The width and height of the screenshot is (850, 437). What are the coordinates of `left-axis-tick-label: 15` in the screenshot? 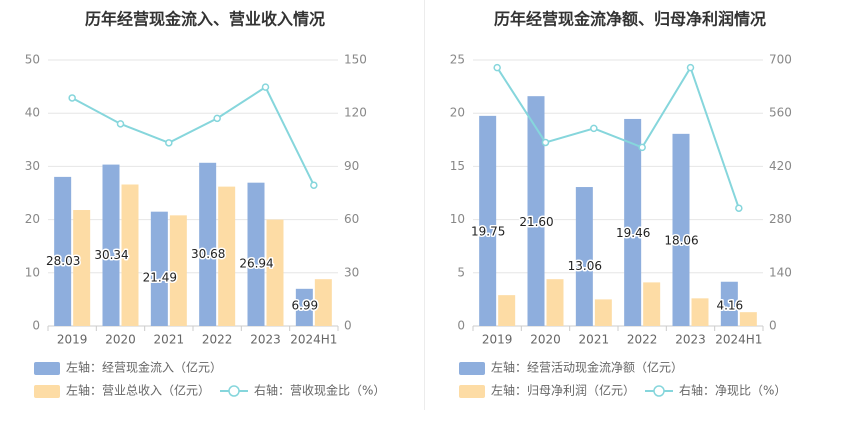 It's located at (457, 166).